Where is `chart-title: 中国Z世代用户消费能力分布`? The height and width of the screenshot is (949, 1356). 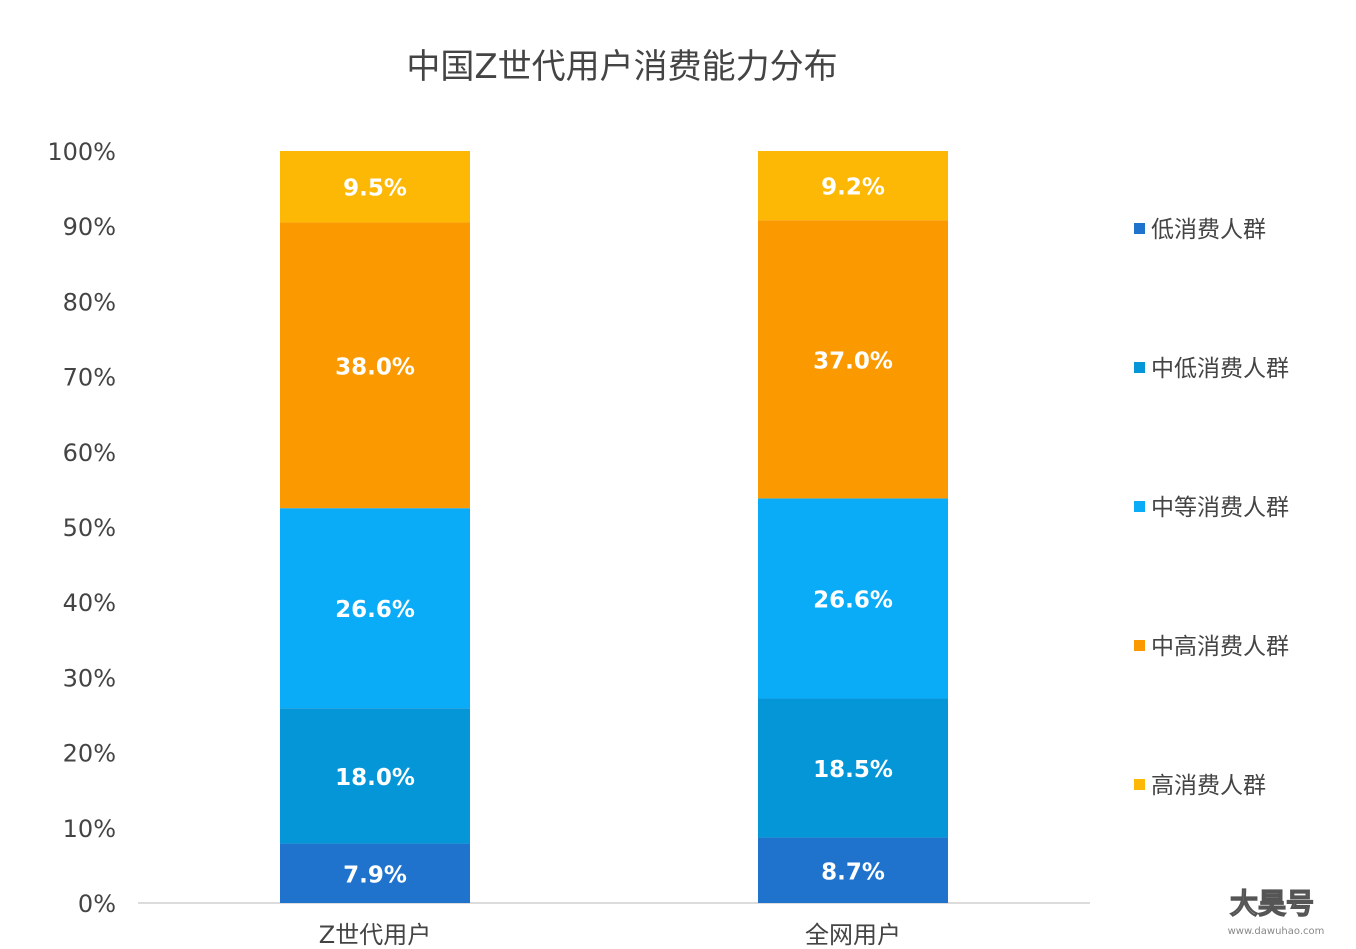 chart-title: 中国Z世代用户消费能力分布 is located at coordinates (621, 67).